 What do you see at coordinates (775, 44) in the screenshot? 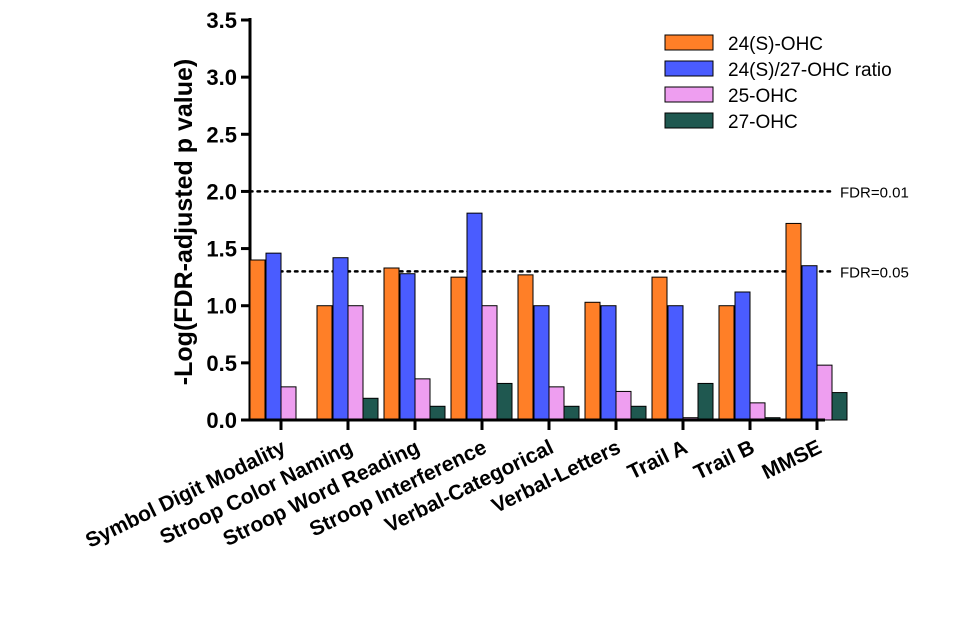
I see `legend-label: 24(S)-OHC` at bounding box center [775, 44].